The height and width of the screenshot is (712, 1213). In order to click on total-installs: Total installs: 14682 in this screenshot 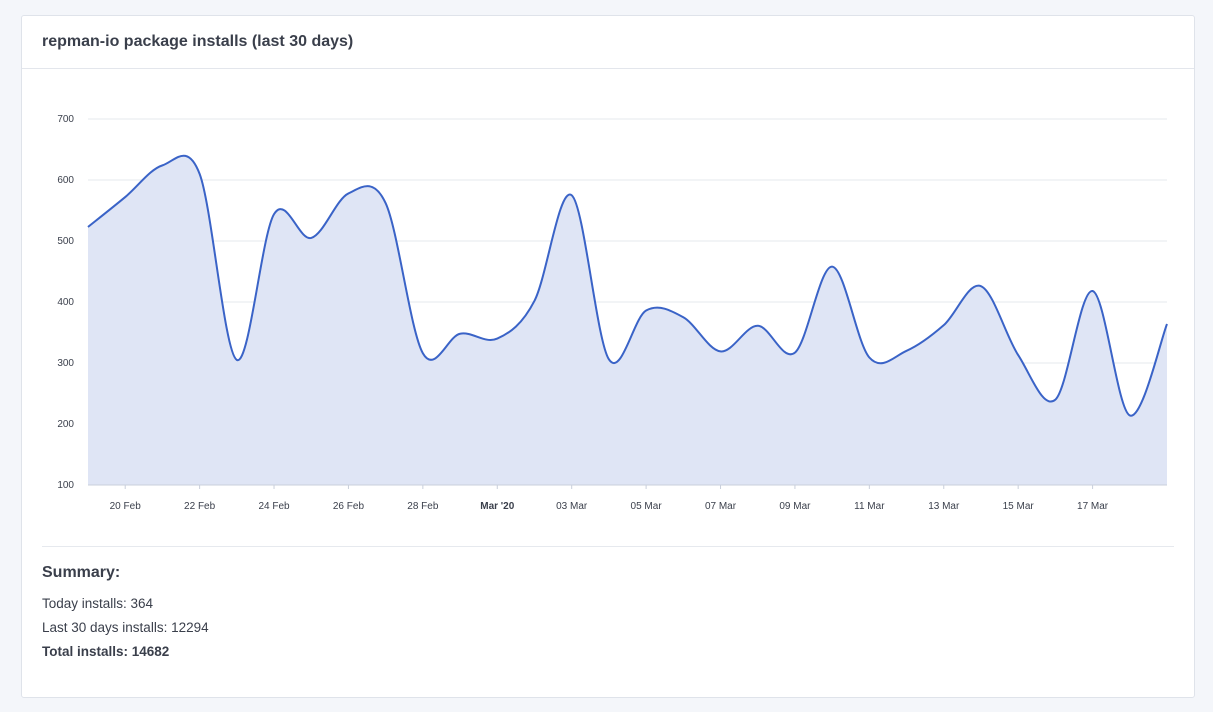, I will do `click(106, 651)`.